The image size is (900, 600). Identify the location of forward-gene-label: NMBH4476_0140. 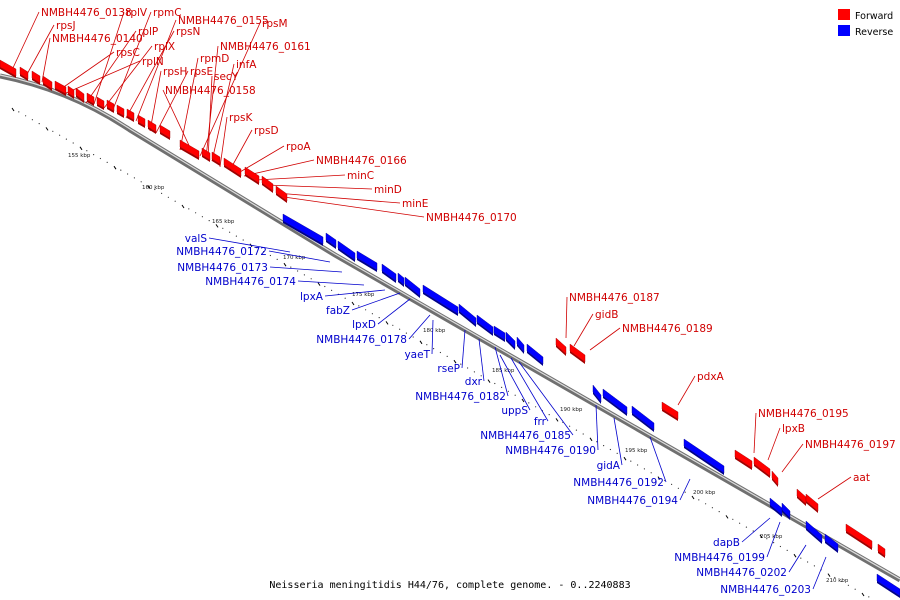
(97, 39).